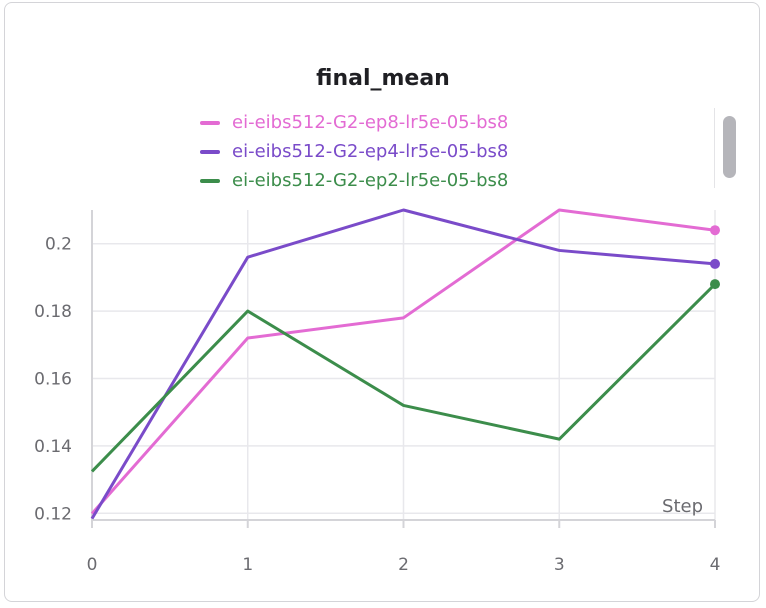  I want to click on y-tick-label-4: 0.2, so click(58, 245).